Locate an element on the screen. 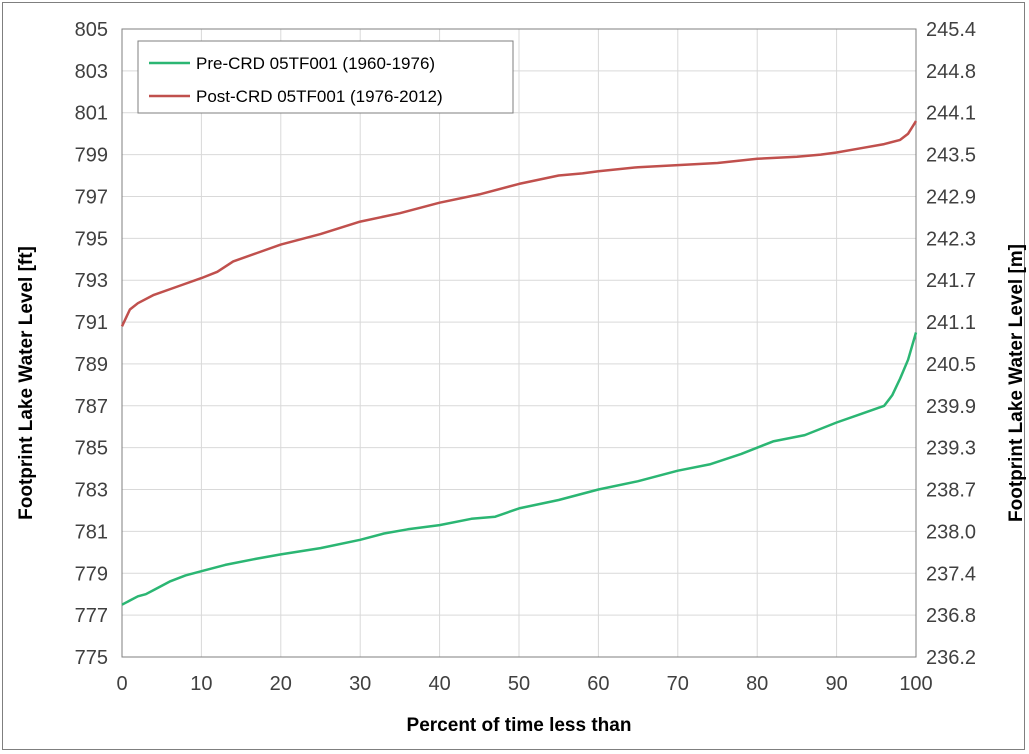 Image resolution: width=1029 pixels, height=754 pixels. legend-label-post-crd: Post-CRD 05TF001 (1976-2012) is located at coordinates (319, 96).